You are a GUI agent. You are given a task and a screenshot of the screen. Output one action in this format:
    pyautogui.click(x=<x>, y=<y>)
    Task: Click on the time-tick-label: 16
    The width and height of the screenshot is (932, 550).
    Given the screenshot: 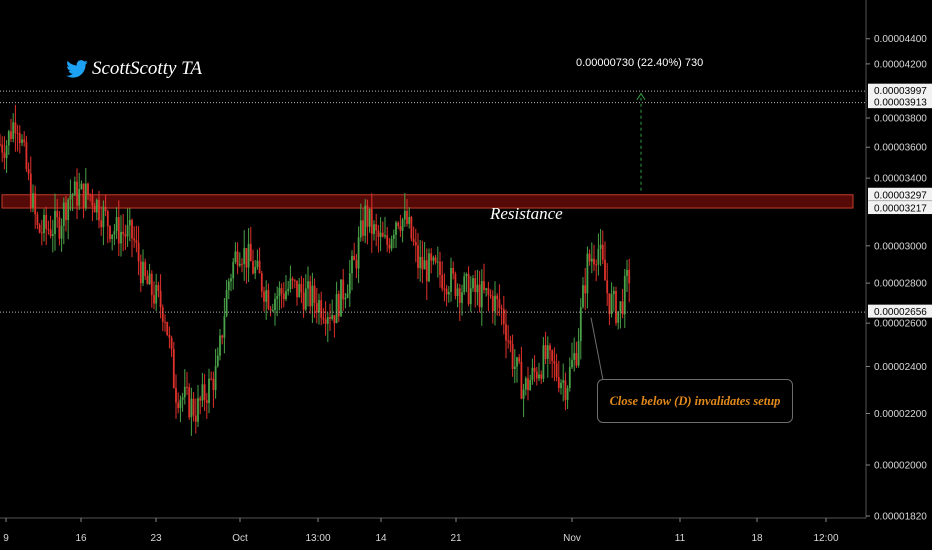 What is the action you would take?
    pyautogui.click(x=81, y=538)
    